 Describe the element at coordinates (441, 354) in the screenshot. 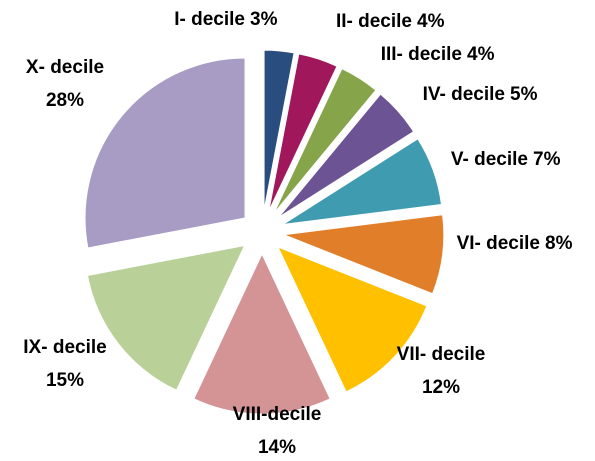

I see `slice-label: VII- decile` at that location.